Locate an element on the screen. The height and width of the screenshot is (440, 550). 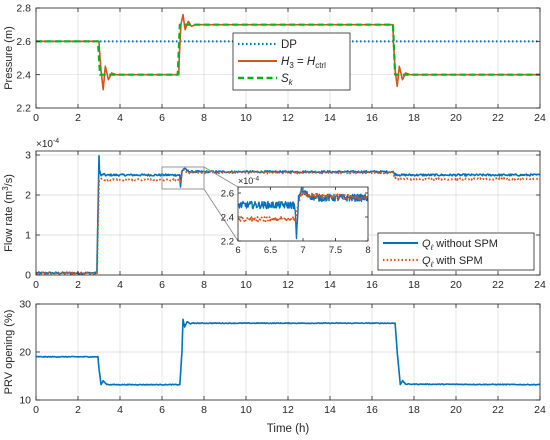
inset-ytick-label: 2.4 is located at coordinates (227, 217).